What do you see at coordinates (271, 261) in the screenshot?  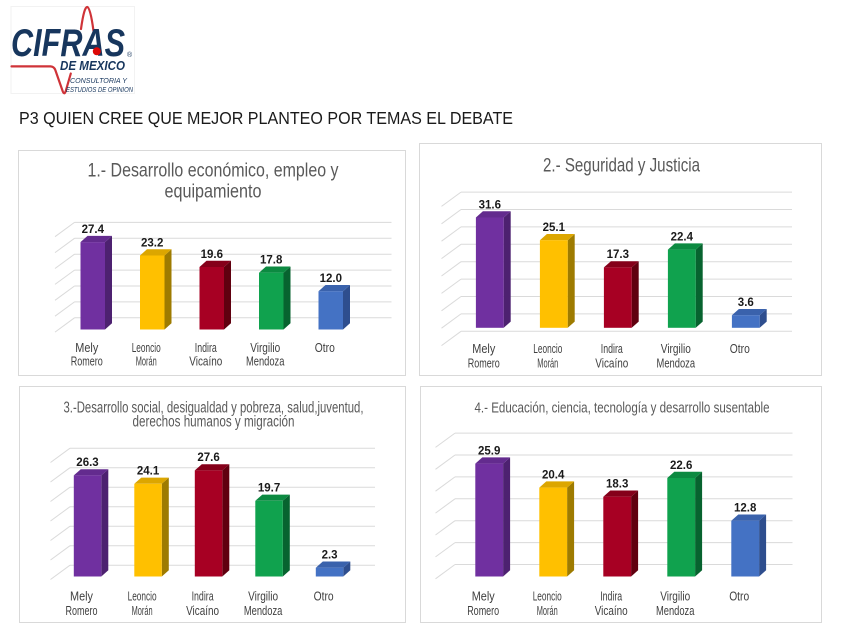 I see `svg-text: 17.8` at bounding box center [271, 261].